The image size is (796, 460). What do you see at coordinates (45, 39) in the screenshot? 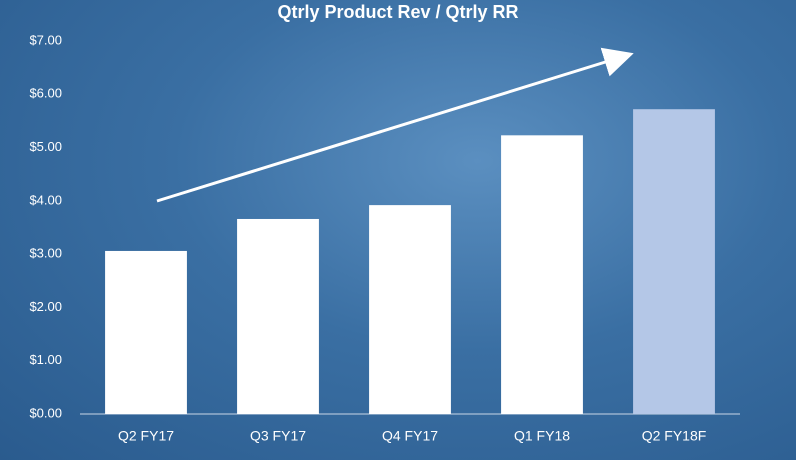
I see `y-tick-label: $7.00` at bounding box center [45, 39].